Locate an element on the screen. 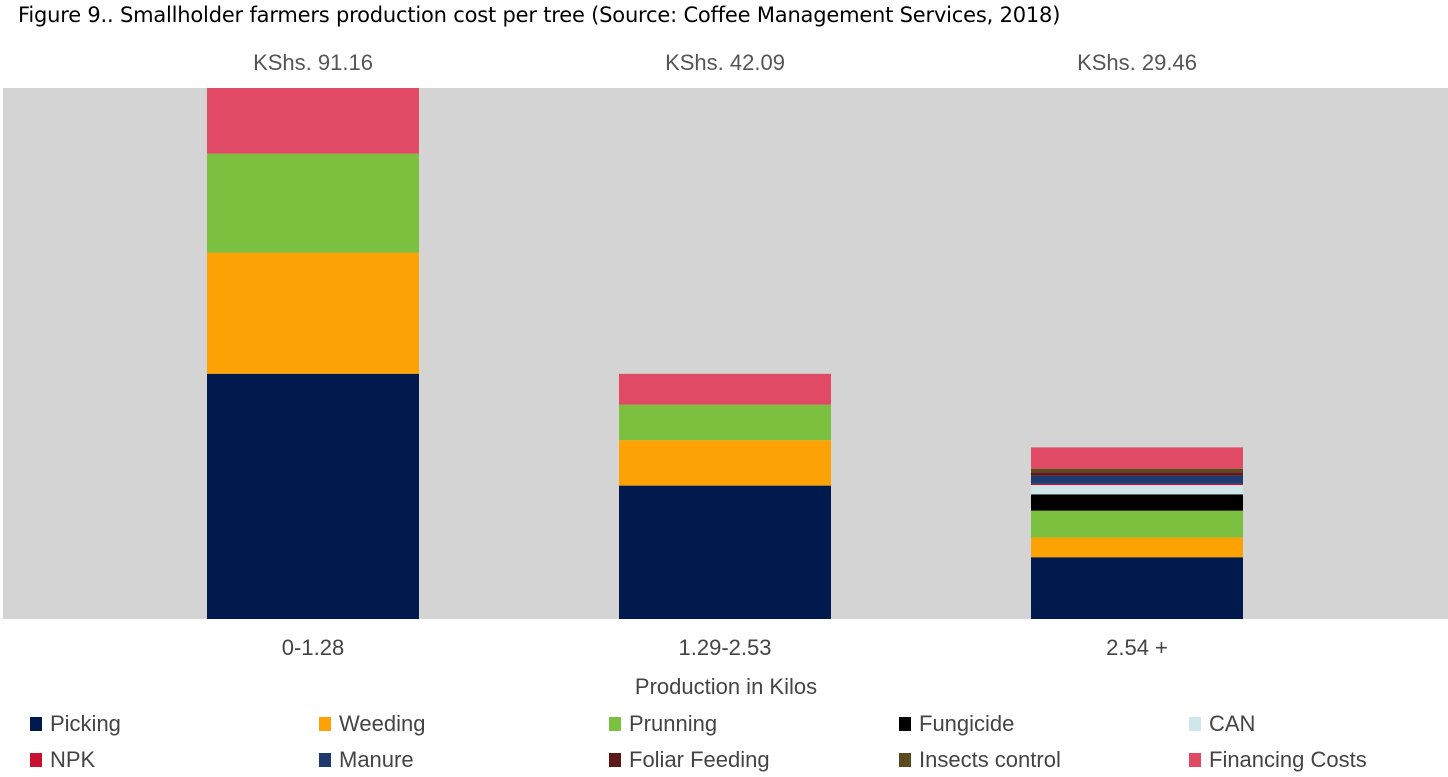 This screenshot has width=1448, height=777. legend-item: Financing Costs is located at coordinates (1278, 760).